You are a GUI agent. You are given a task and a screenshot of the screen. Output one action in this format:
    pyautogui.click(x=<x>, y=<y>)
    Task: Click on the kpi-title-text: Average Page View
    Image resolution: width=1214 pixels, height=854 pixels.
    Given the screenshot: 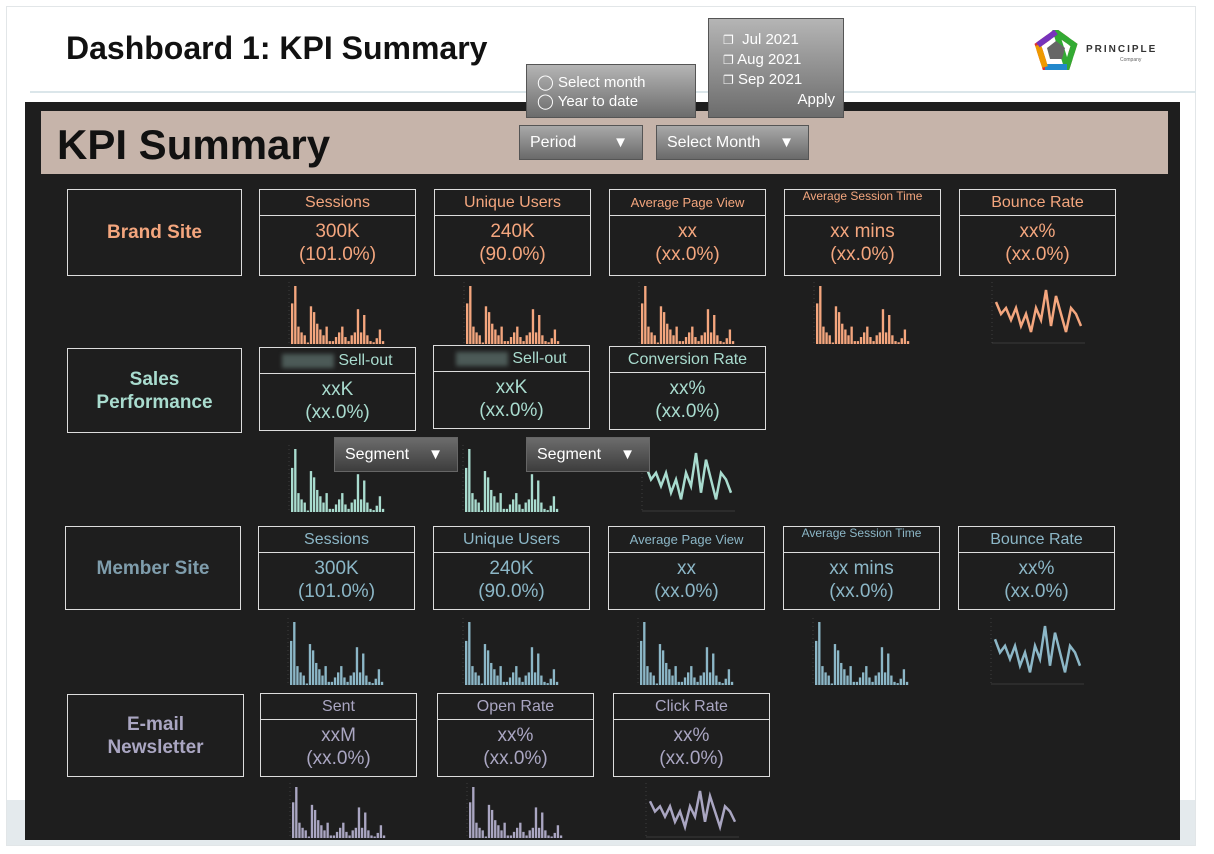 What is the action you would take?
    pyautogui.click(x=686, y=539)
    